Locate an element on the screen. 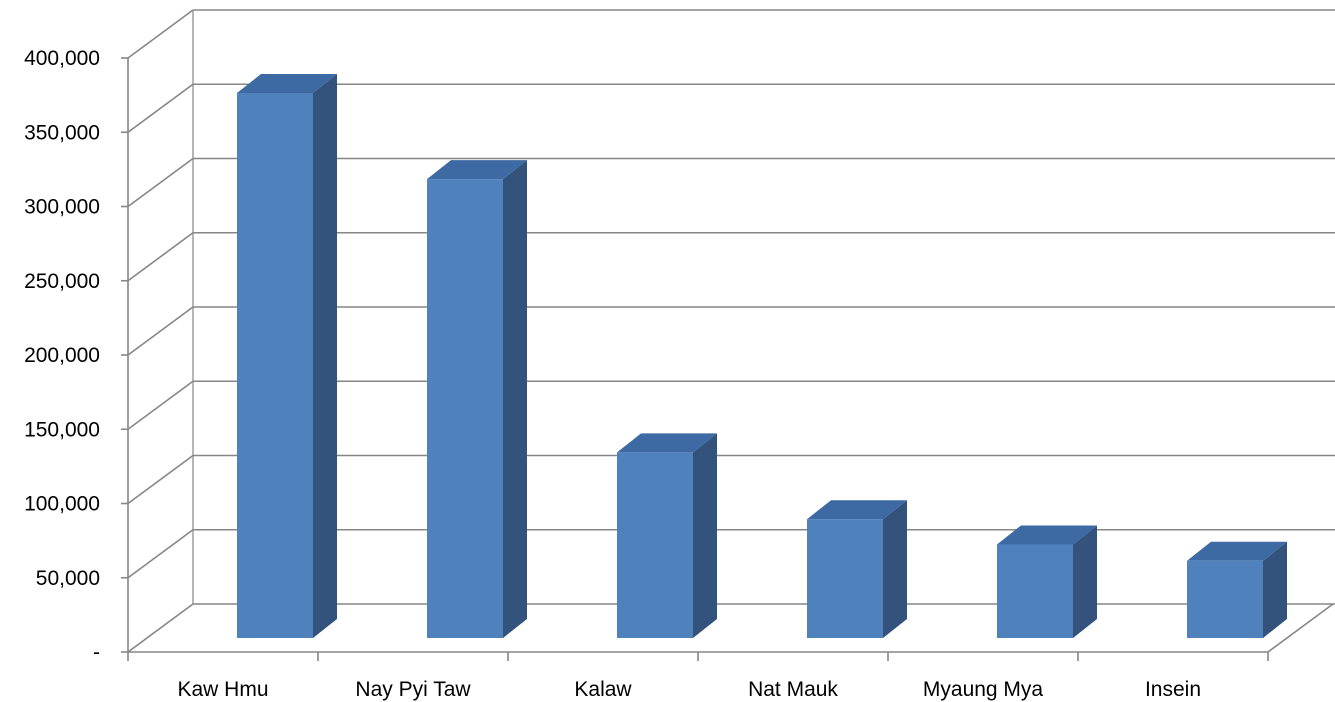  x-tick-label: Myaung Mya is located at coordinates (983, 689).